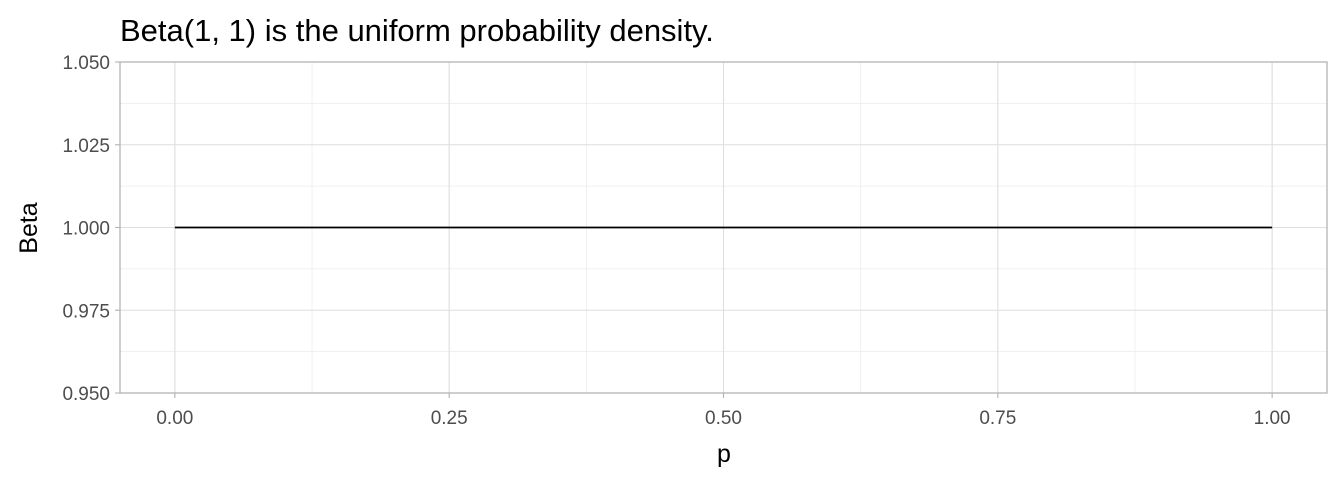 Image resolution: width=1344 pixels, height=480 pixels. Describe the element at coordinates (174, 418) in the screenshot. I see `x-tick-label: 0.00` at that location.